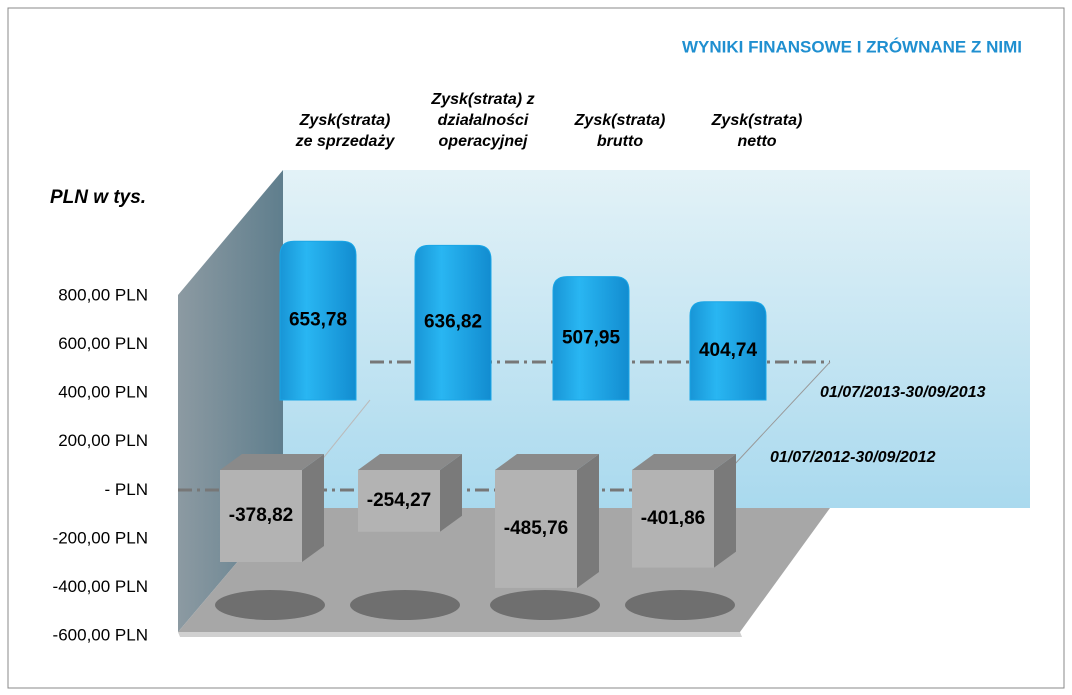  What do you see at coordinates (345, 131) in the screenshot?
I see `category-label: Zysk(strata) ze sprzedaży` at bounding box center [345, 131].